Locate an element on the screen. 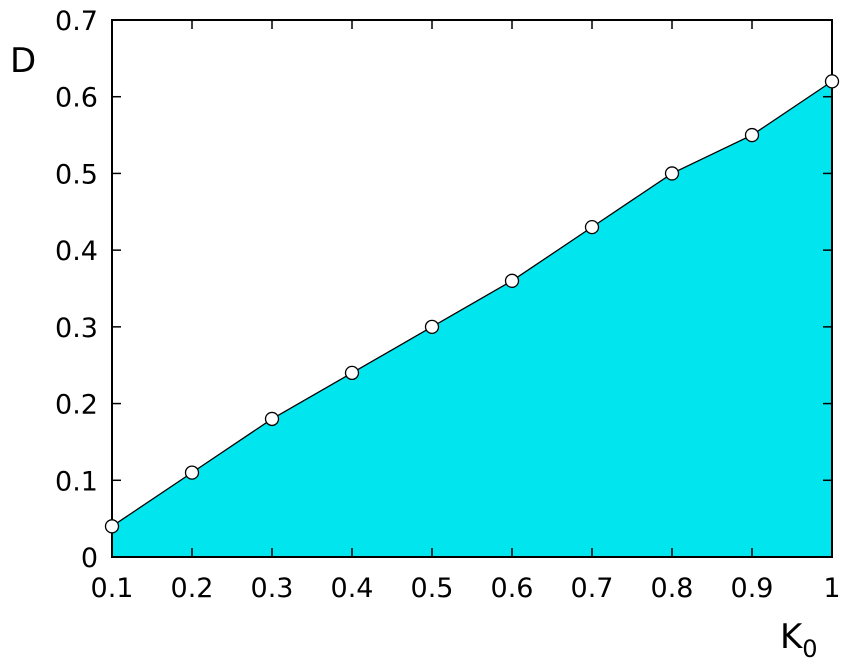  x-axis-label-subscript: 0 is located at coordinates (809, 646).